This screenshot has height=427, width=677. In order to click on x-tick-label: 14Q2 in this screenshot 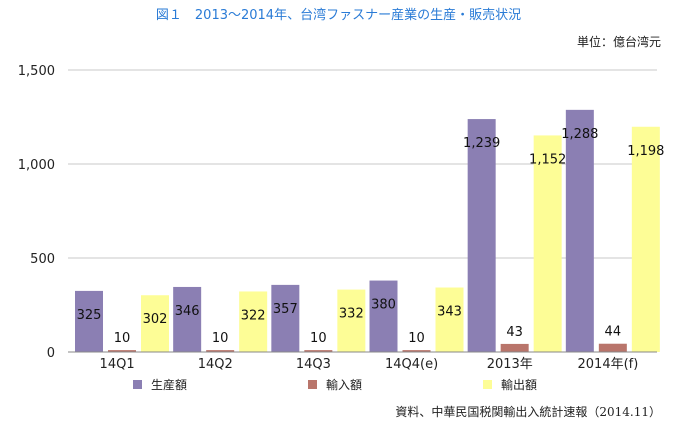, I will do `click(215, 364)`.